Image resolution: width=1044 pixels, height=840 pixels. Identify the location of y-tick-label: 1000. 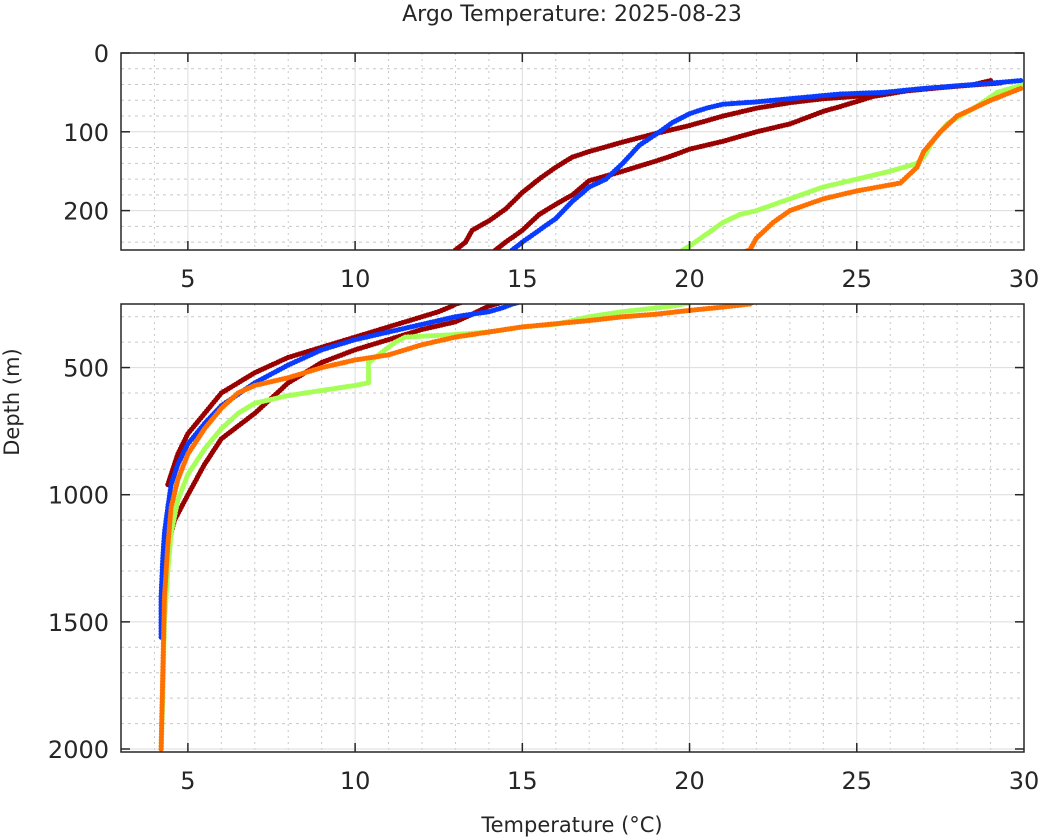
(78, 496).